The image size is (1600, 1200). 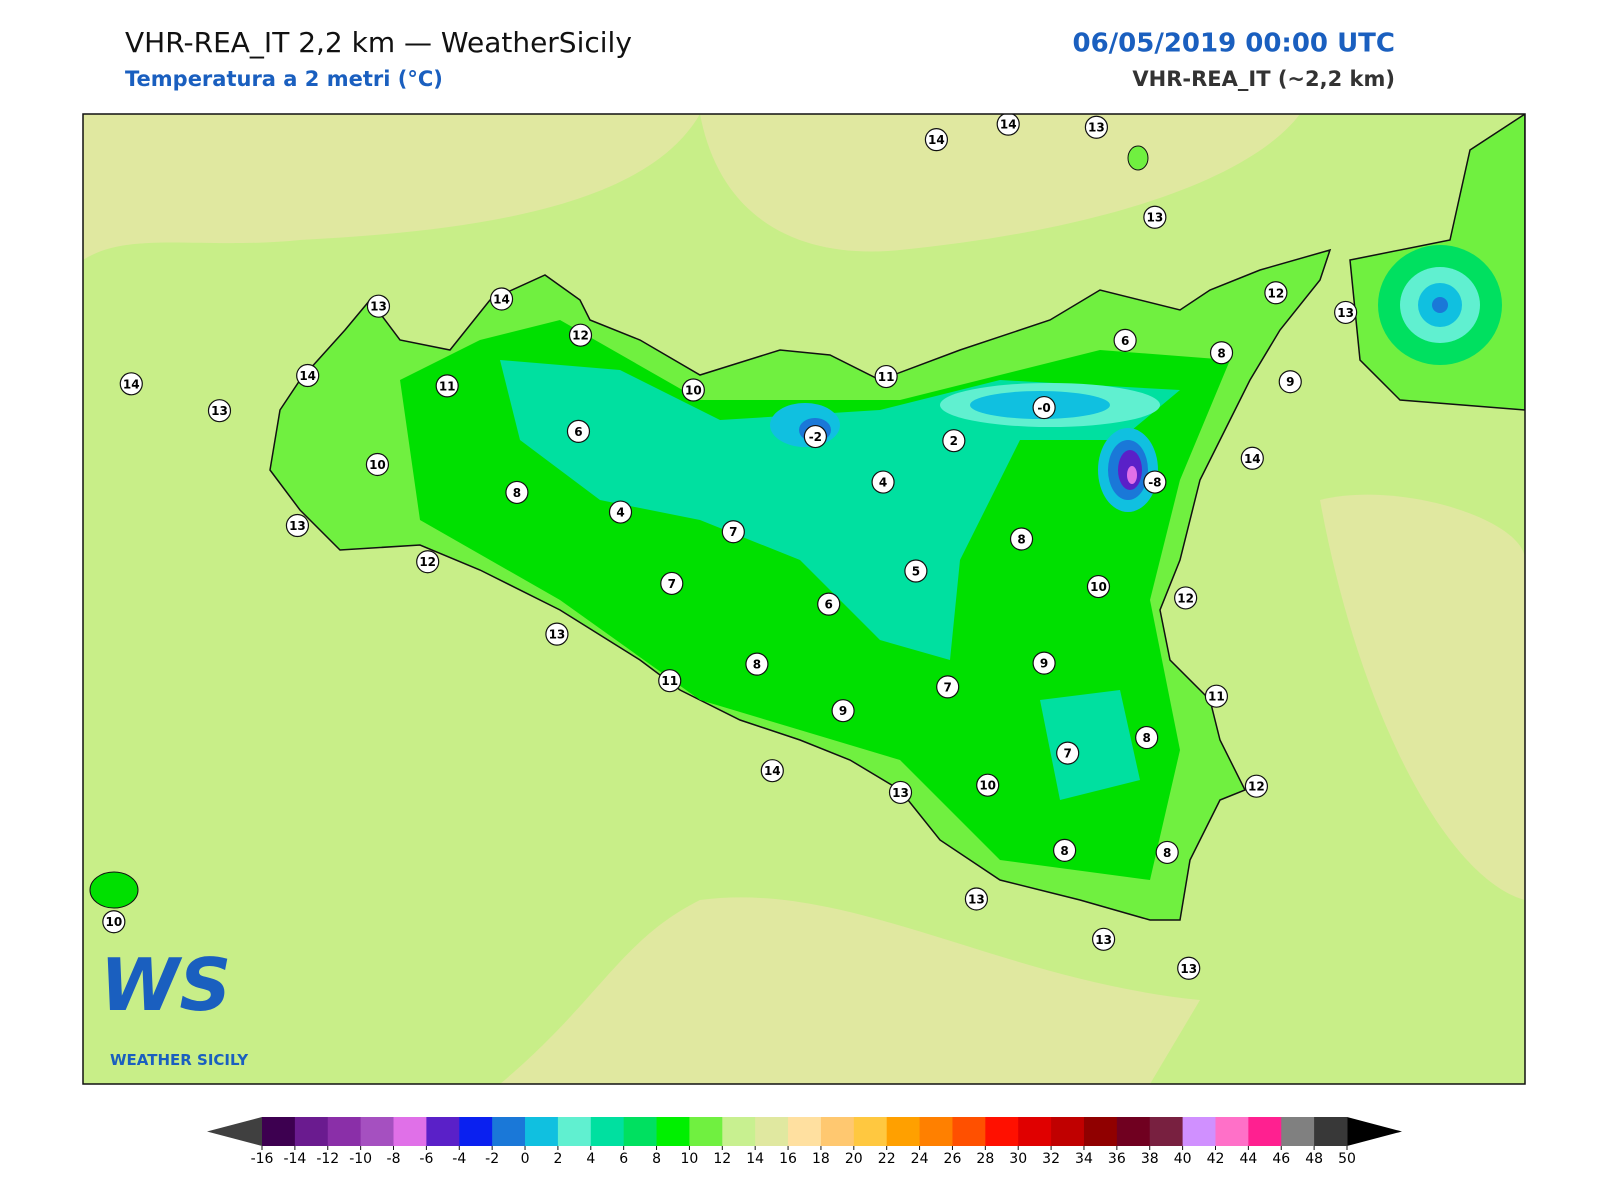 I want to click on colorbar-tick-label: 46, so click(x=1281, y=1159).